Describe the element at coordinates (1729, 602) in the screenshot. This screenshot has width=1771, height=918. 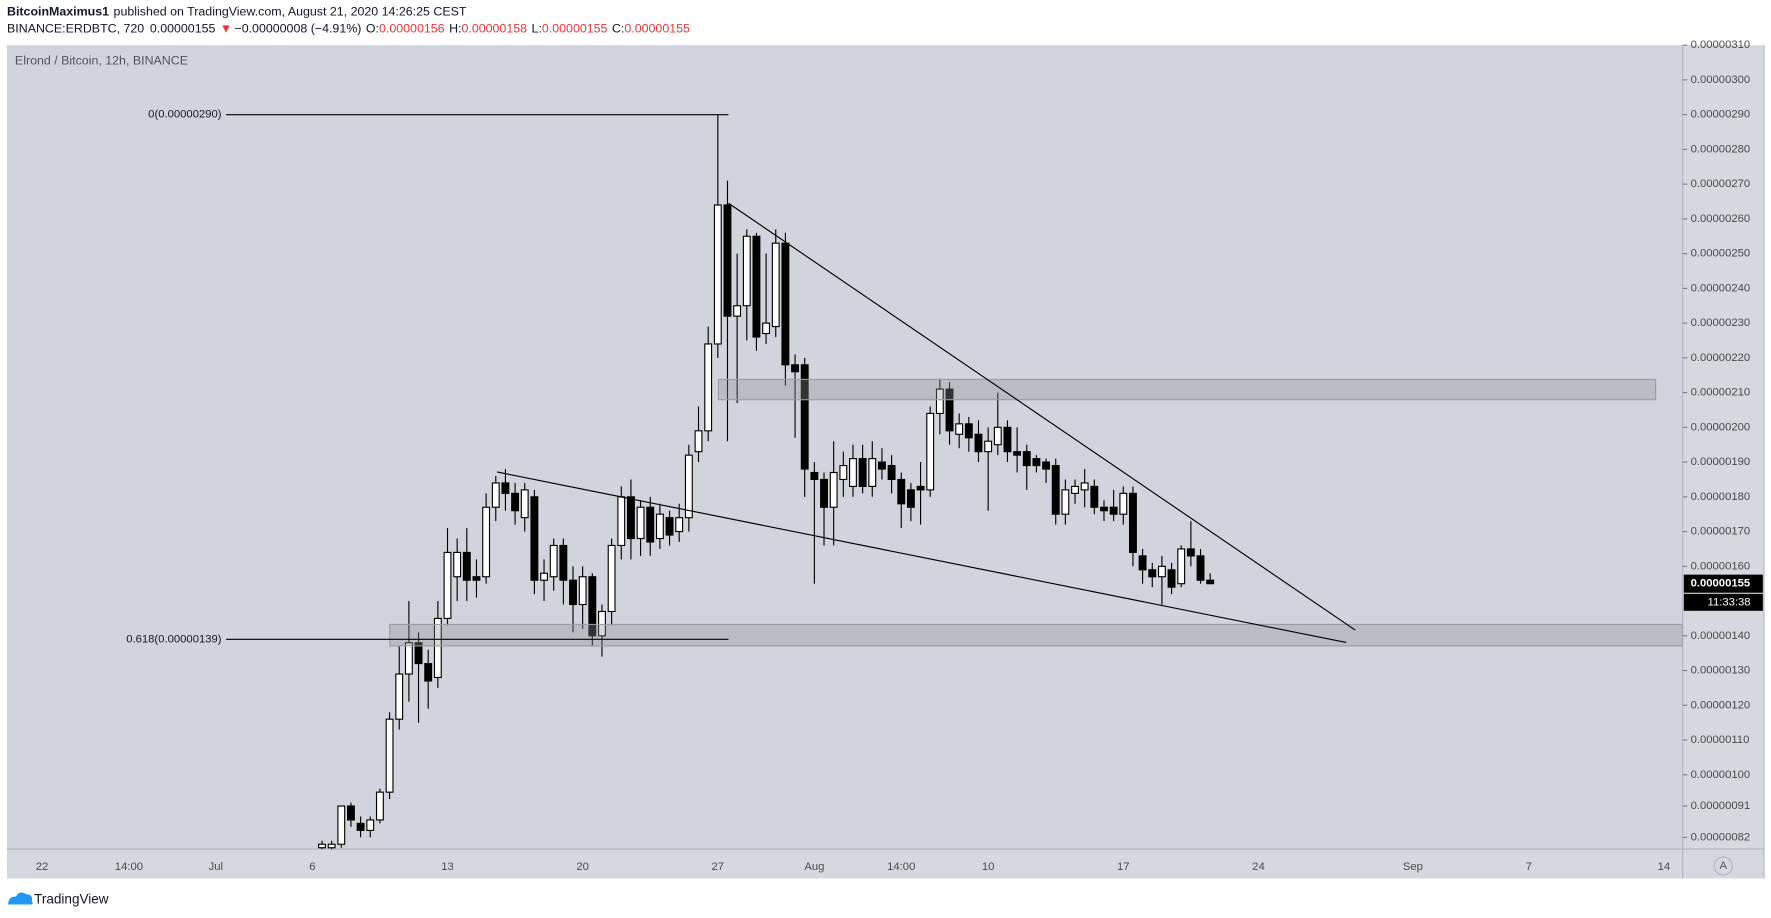
I see `countdown: 11:33:38` at that location.